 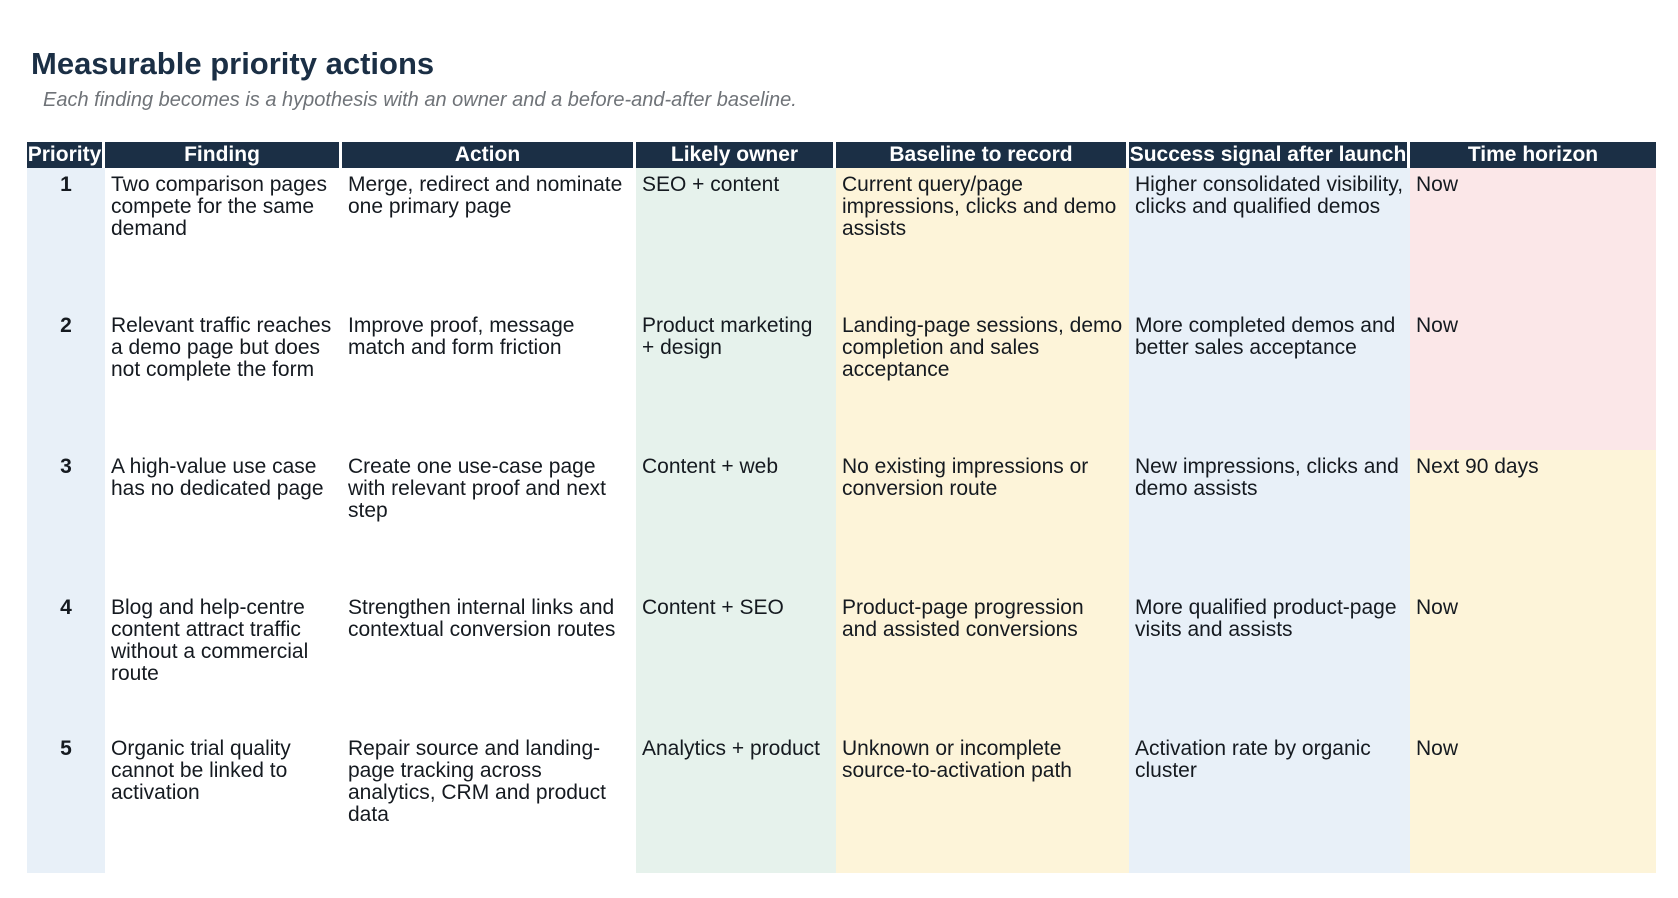 I want to click on column-header-priority: Priority, so click(x=66, y=155).